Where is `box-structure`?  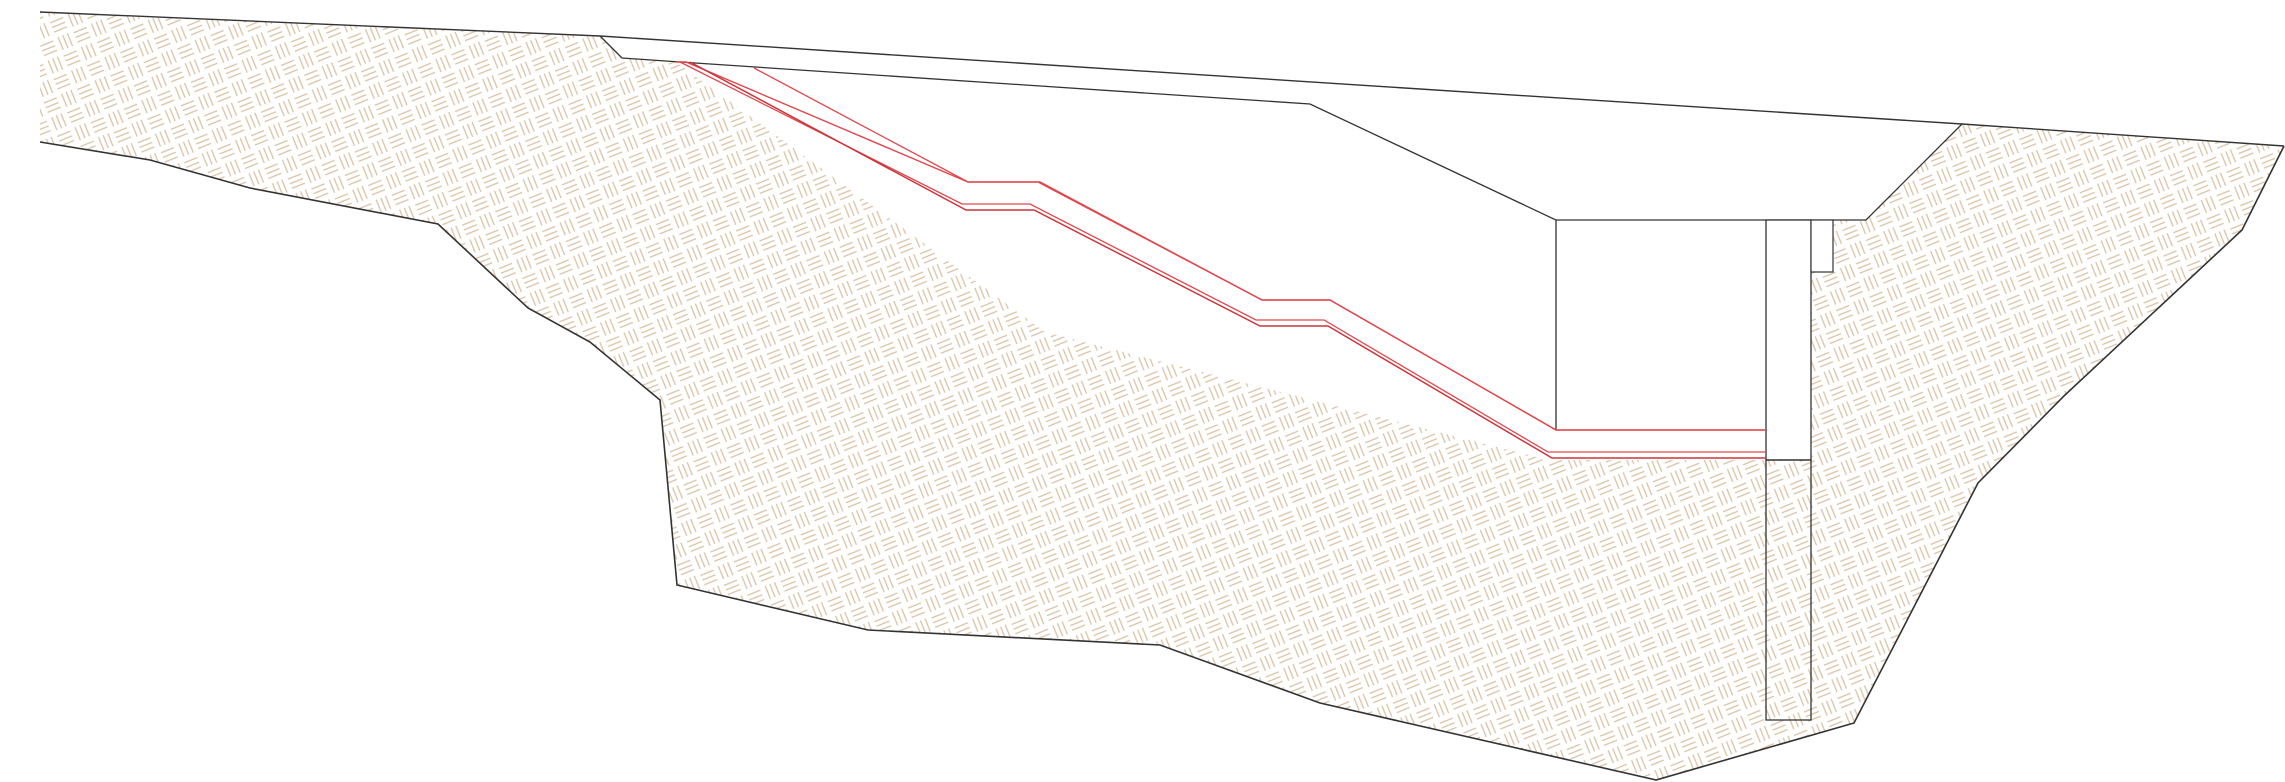
box-structure is located at coordinates (1788, 340).